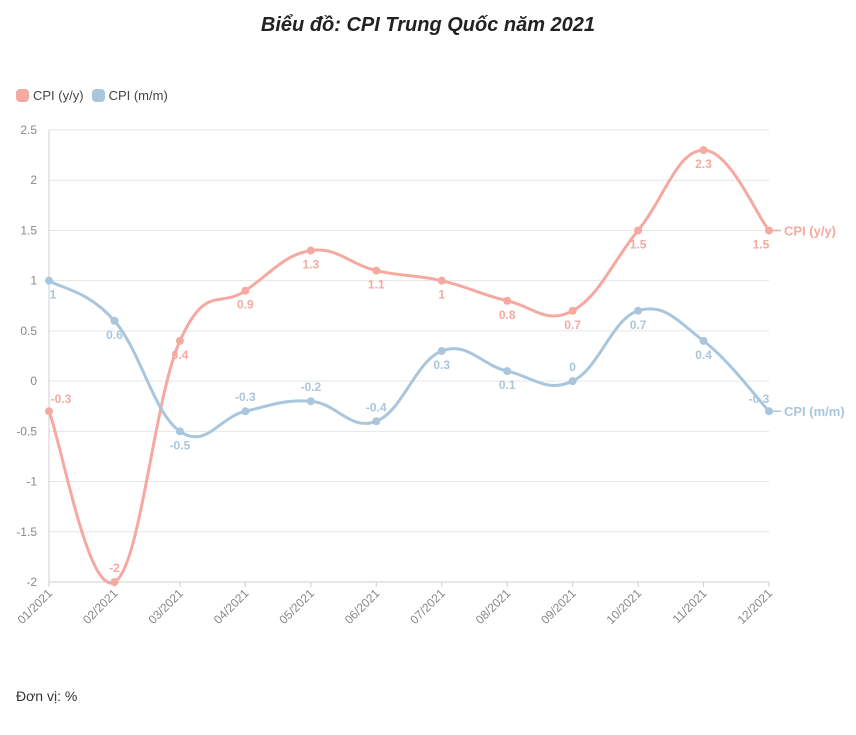 The width and height of the screenshot is (856, 735). Describe the element at coordinates (810, 230) in the screenshot. I see `series-end-label: CPI (y/y)` at that location.